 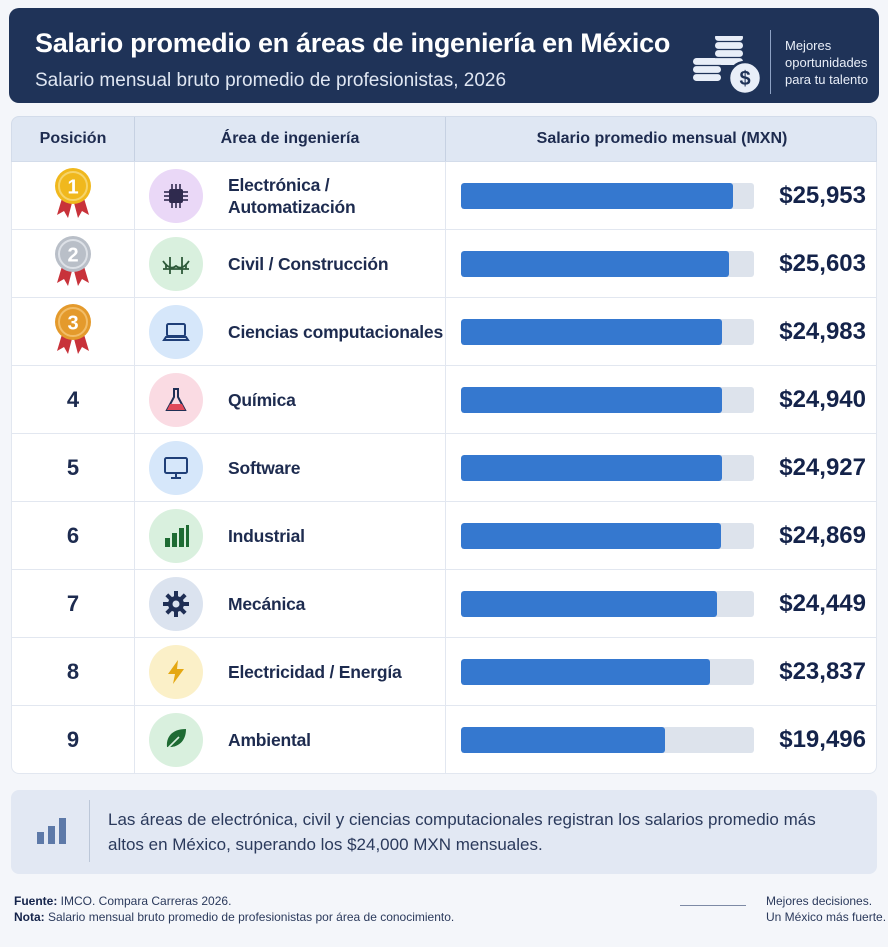 What do you see at coordinates (822, 399) in the screenshot?
I see `salary-value-label: $24,940` at bounding box center [822, 399].